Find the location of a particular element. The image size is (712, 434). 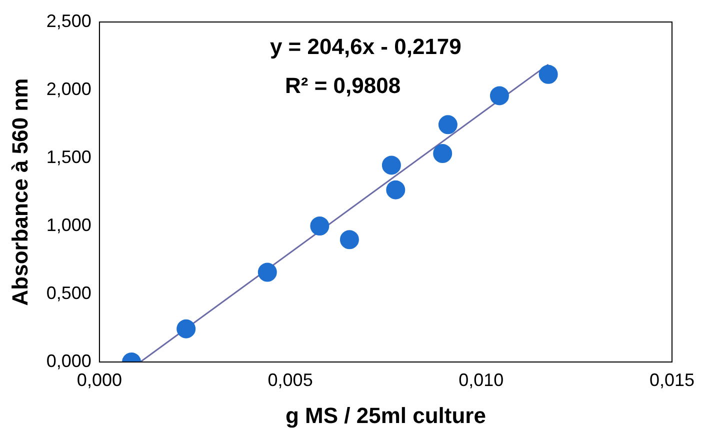

annotation: y = 204,6x - 0,2179 is located at coordinates (366, 47).